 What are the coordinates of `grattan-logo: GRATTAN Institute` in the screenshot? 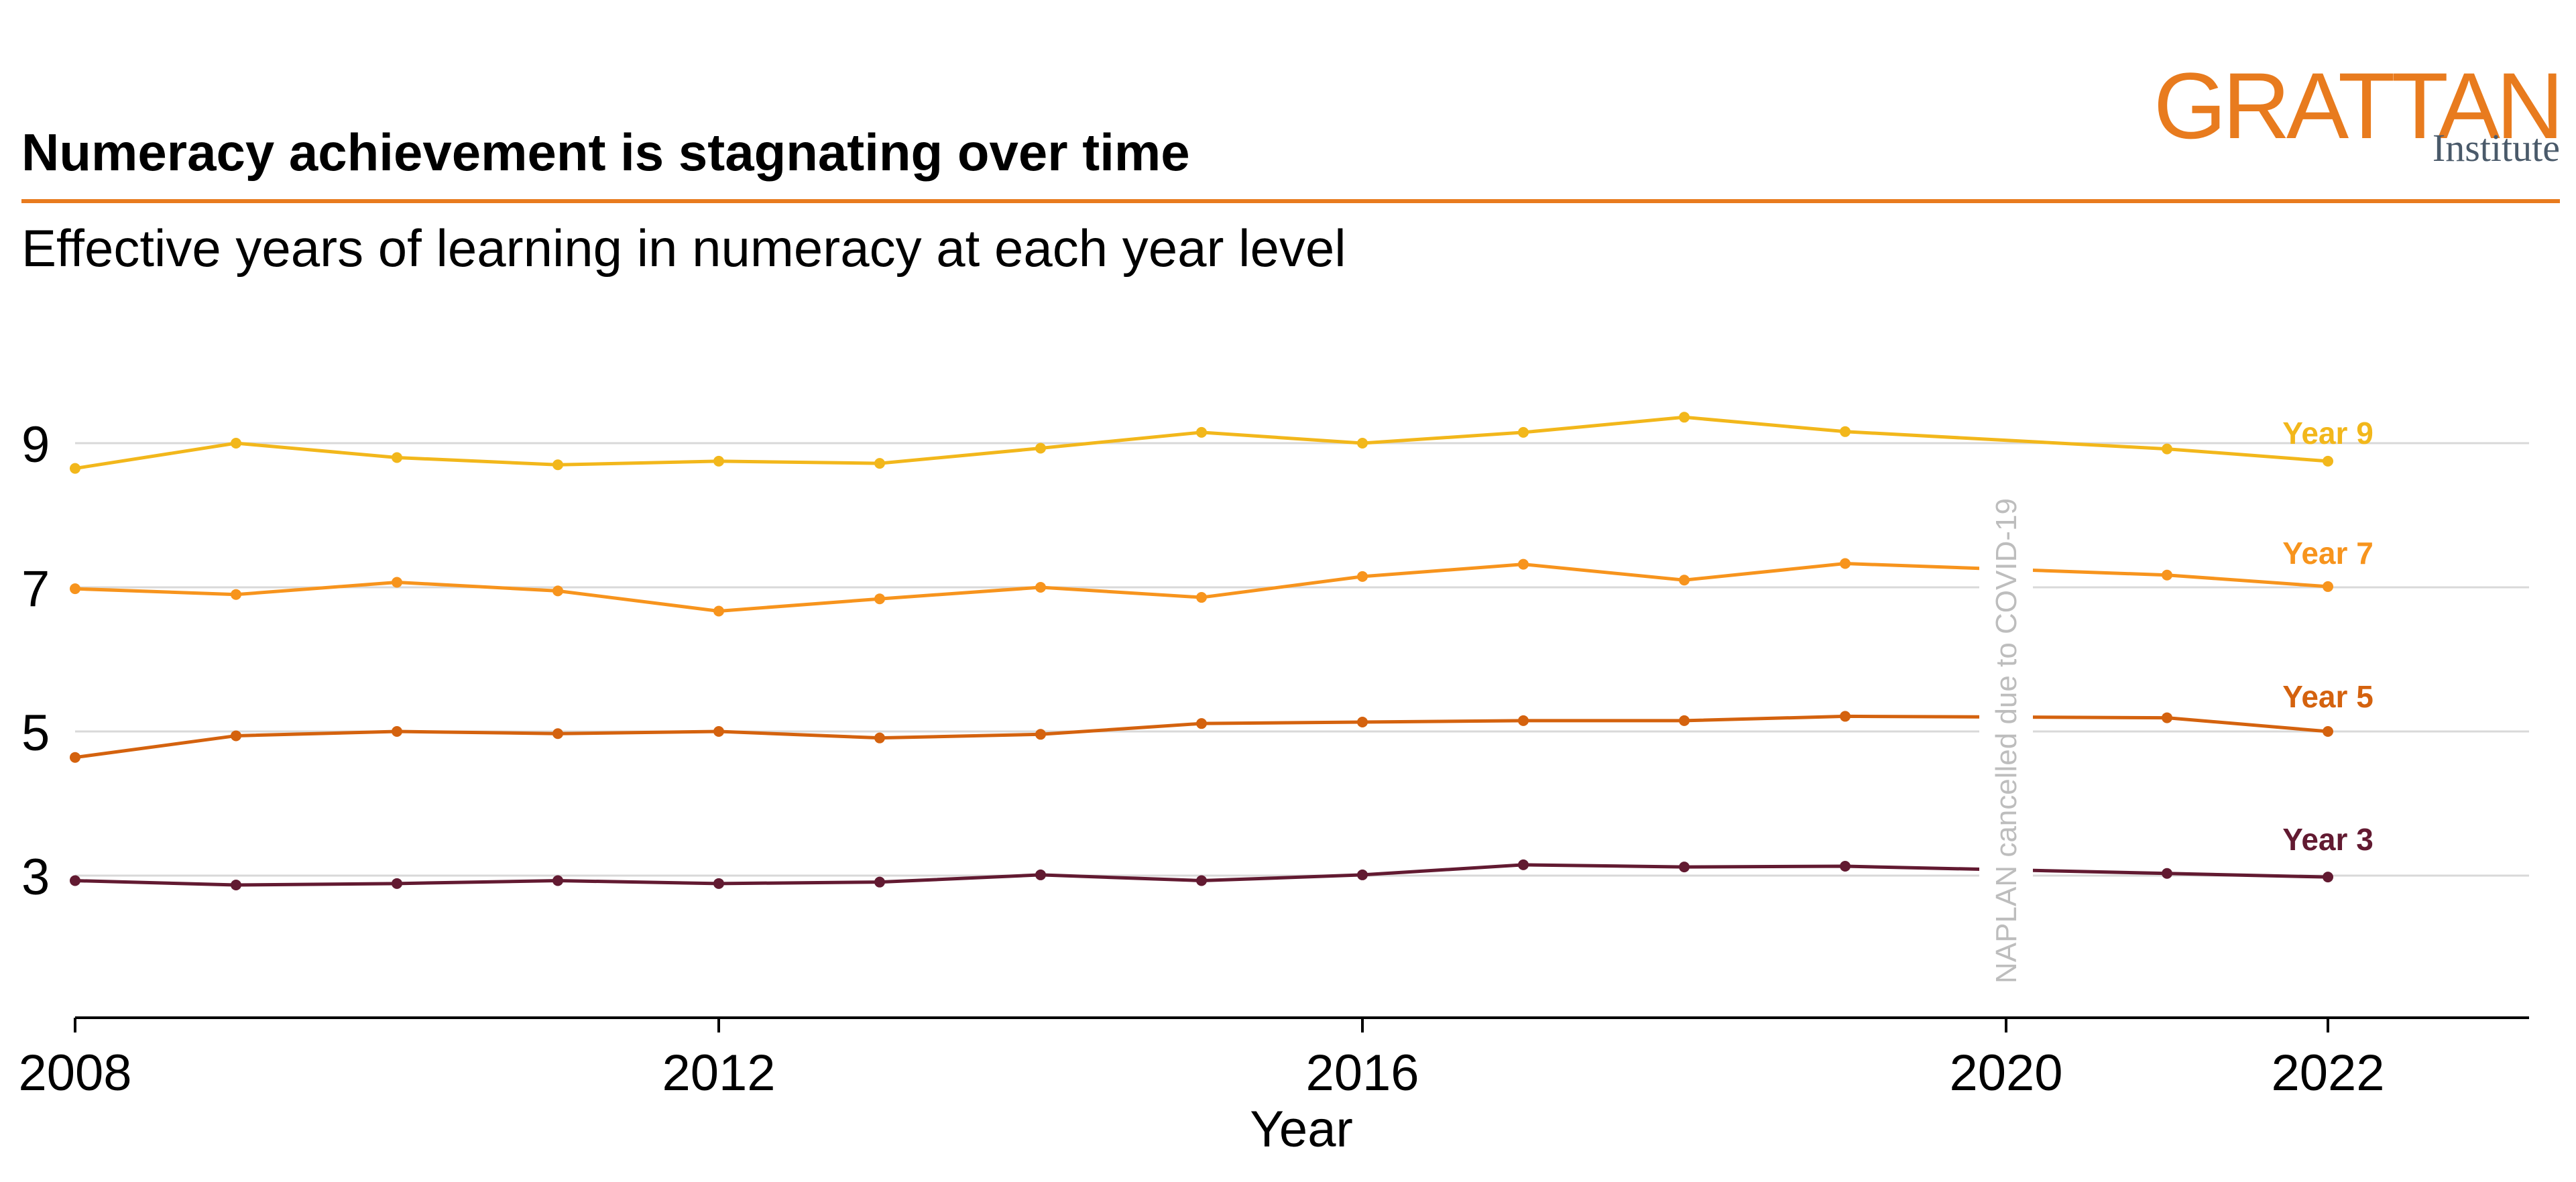 It's located at (2359, 116).